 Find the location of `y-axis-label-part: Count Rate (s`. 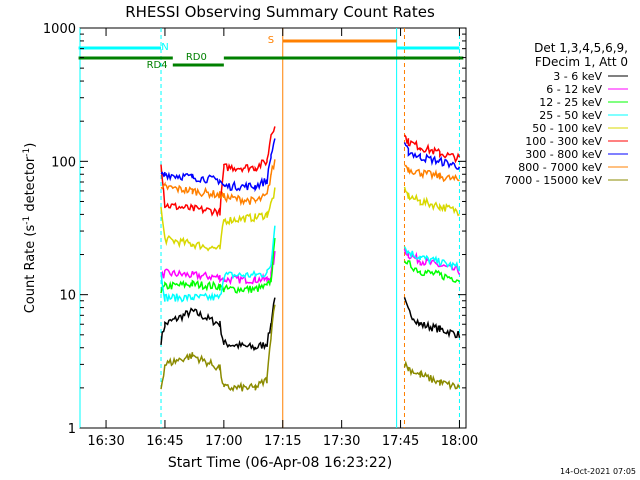

y-axis-label-part: Count Rate (s is located at coordinates (30, 269).